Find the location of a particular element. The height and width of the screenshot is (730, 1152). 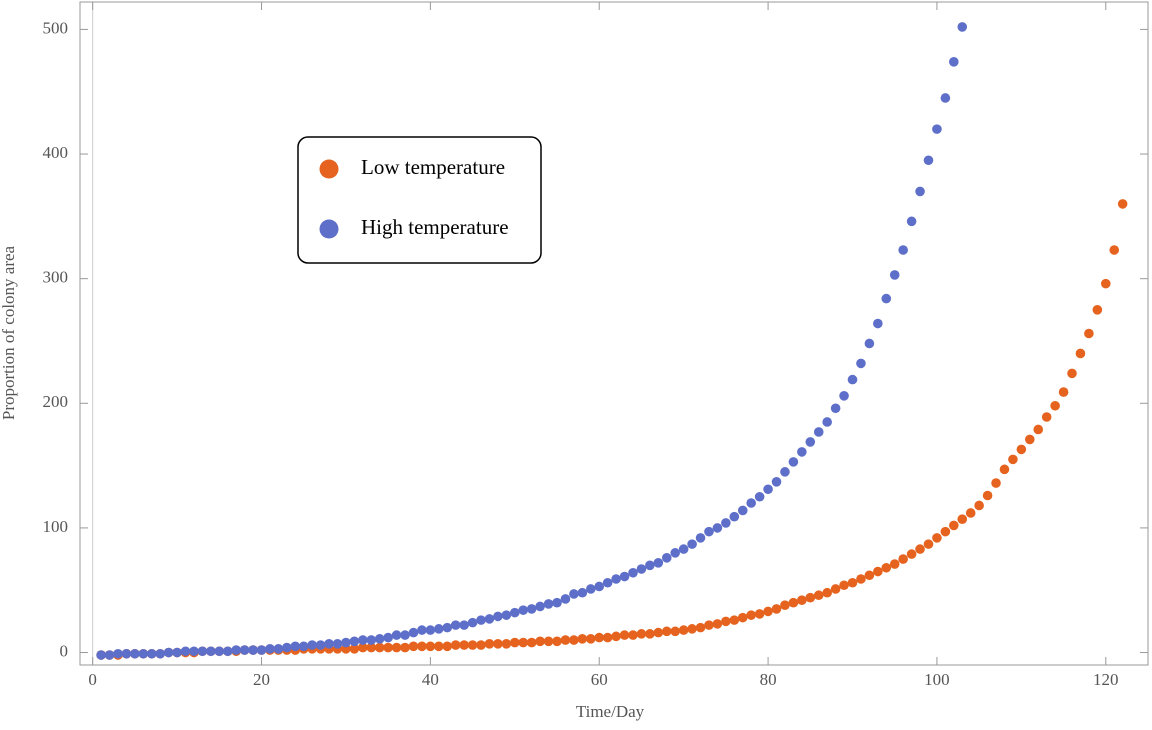

x-tick-label: 0 is located at coordinates (92, 679).